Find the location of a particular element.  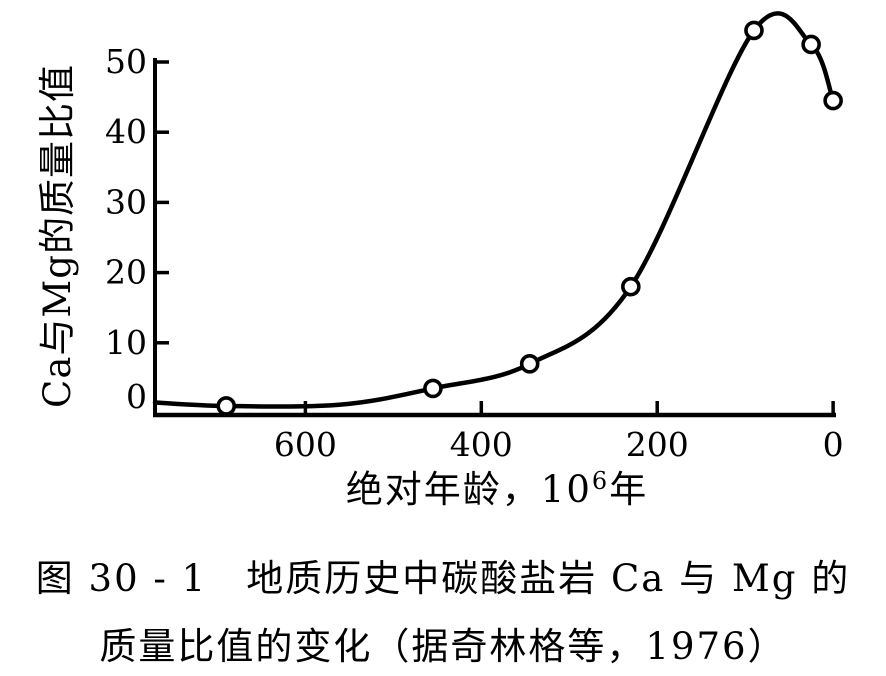

y-tick-label: 20 is located at coordinates (126, 272).